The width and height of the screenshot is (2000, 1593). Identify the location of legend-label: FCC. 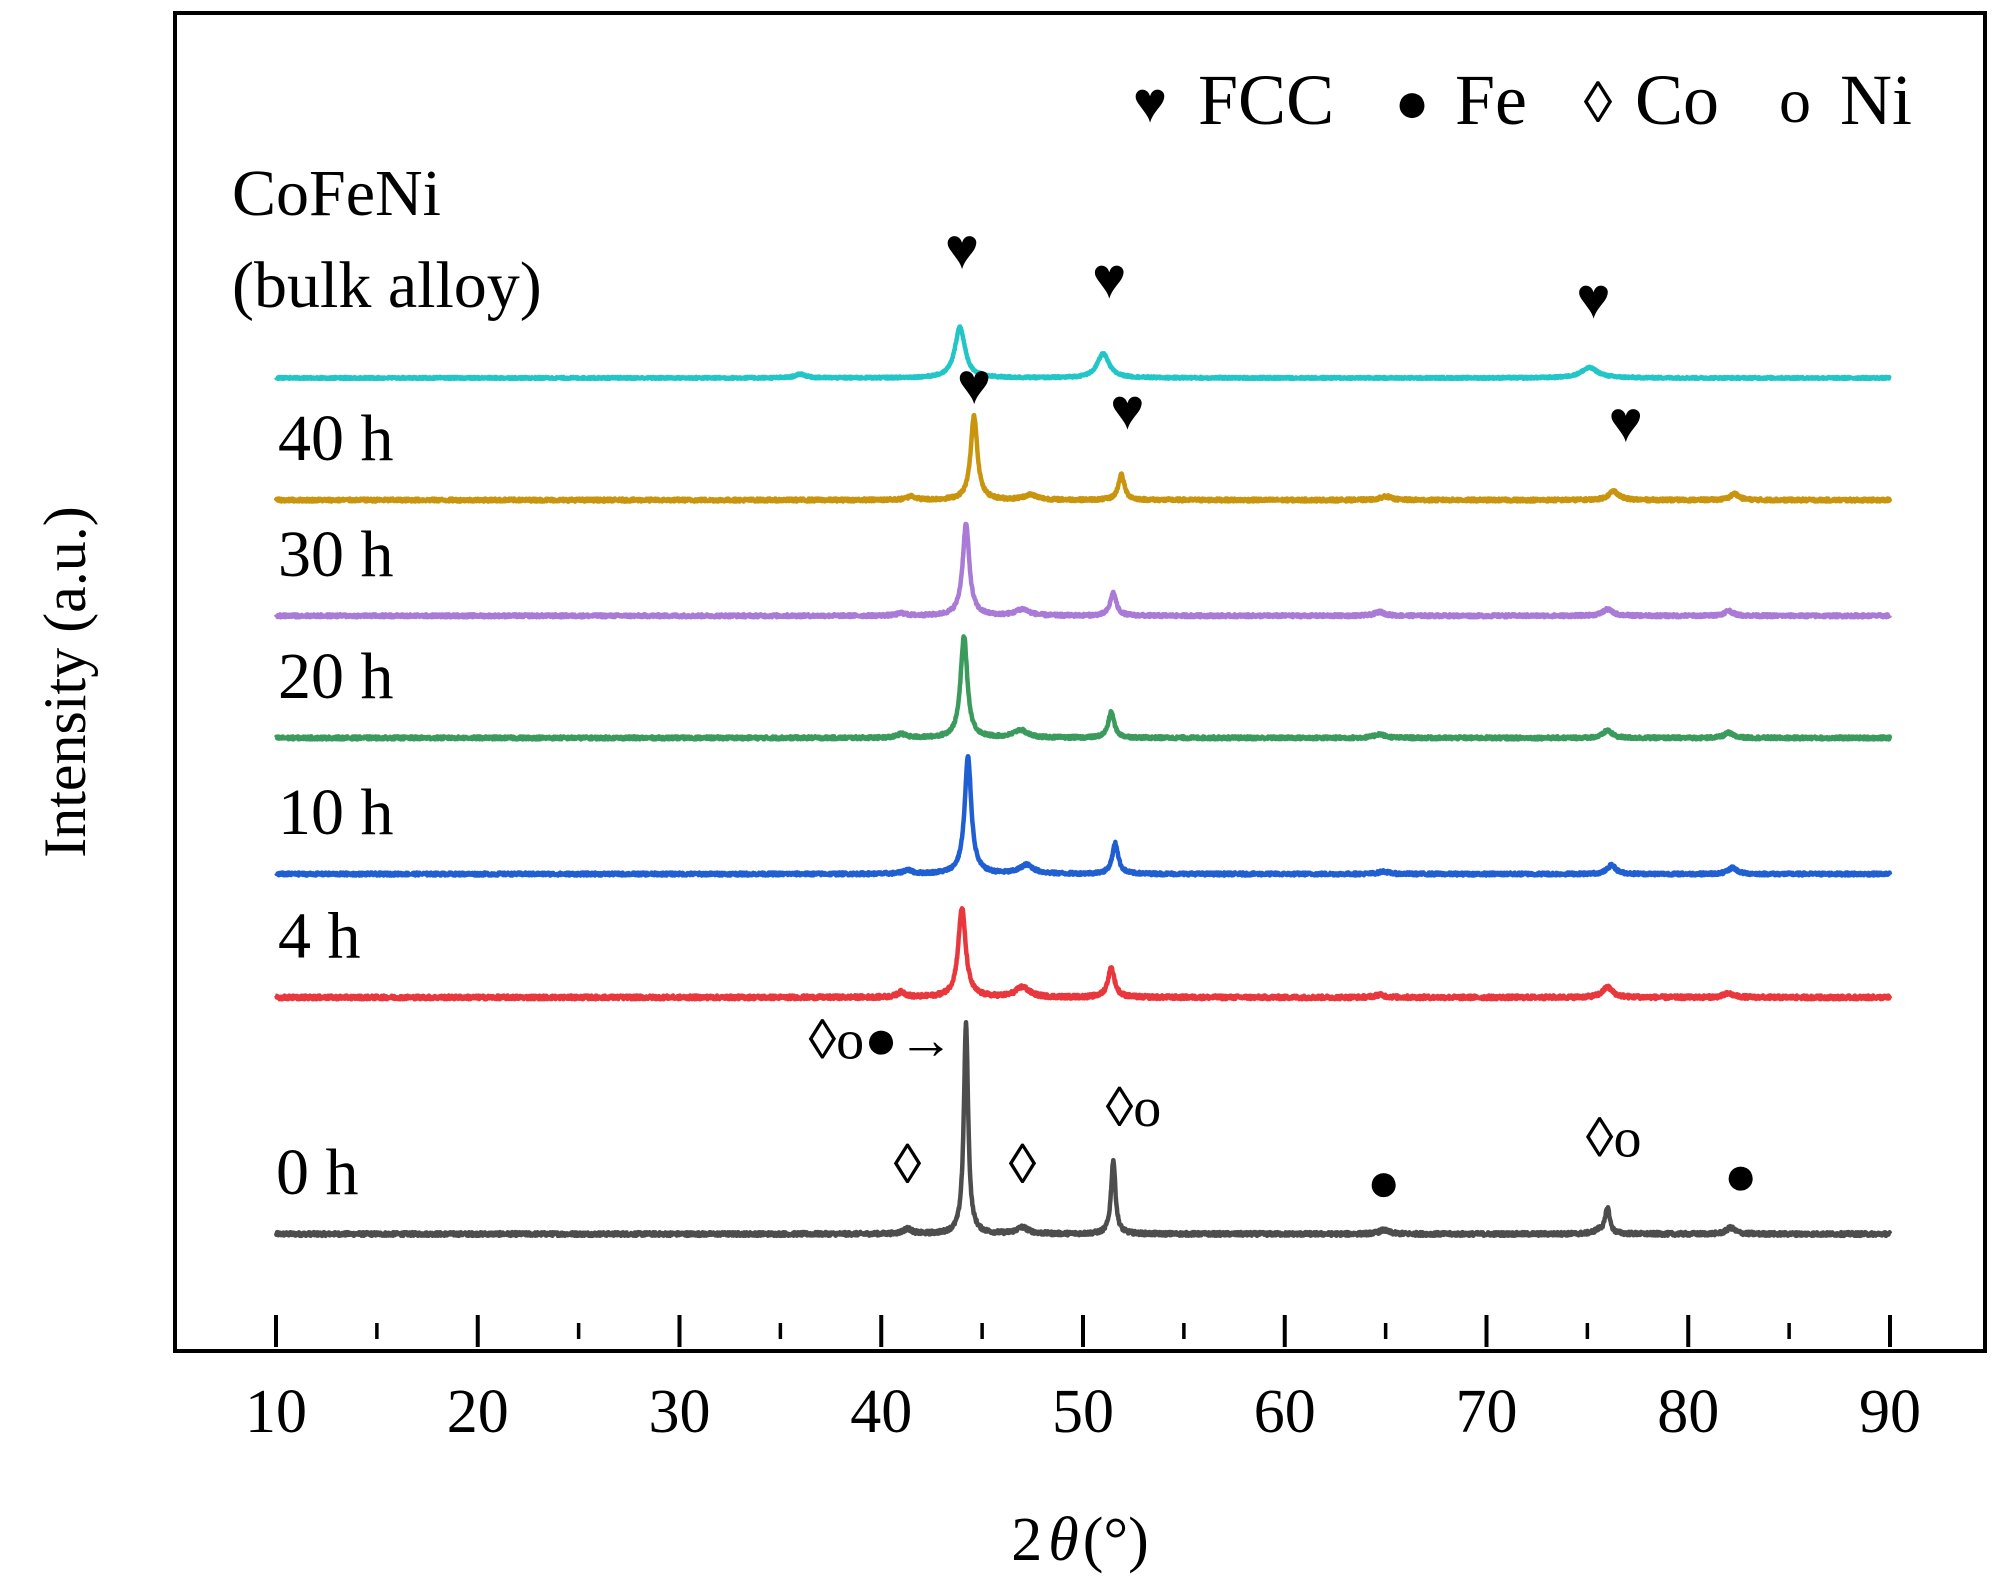
(1266, 100).